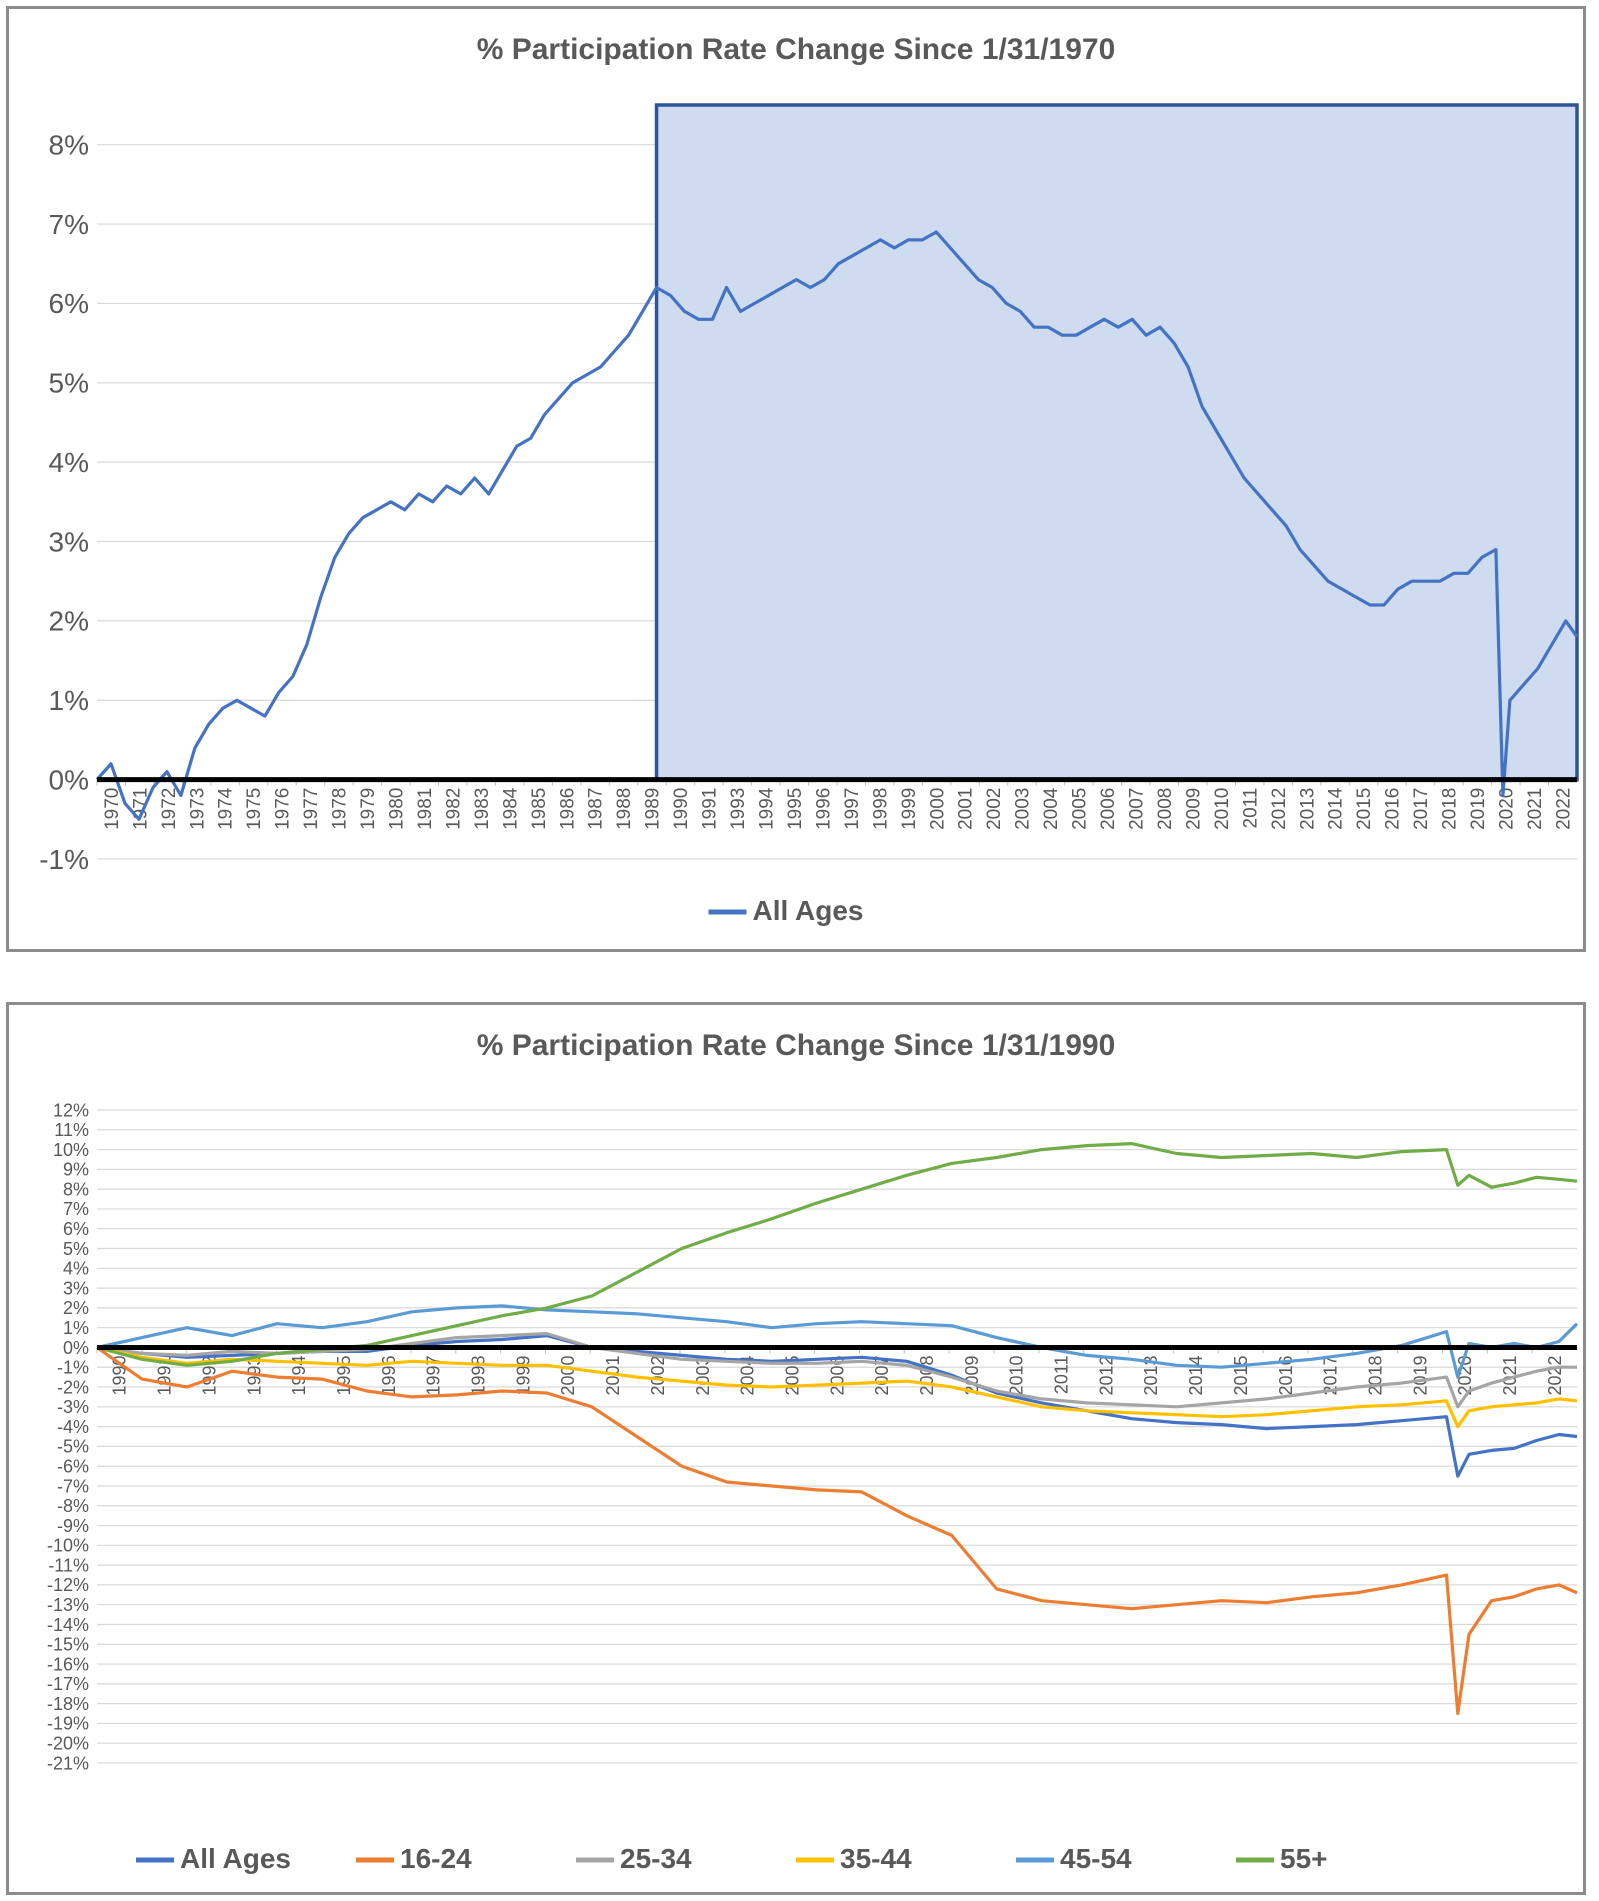  What do you see at coordinates (73, 1447) in the screenshot?
I see `y-tick-label: -5%` at bounding box center [73, 1447].